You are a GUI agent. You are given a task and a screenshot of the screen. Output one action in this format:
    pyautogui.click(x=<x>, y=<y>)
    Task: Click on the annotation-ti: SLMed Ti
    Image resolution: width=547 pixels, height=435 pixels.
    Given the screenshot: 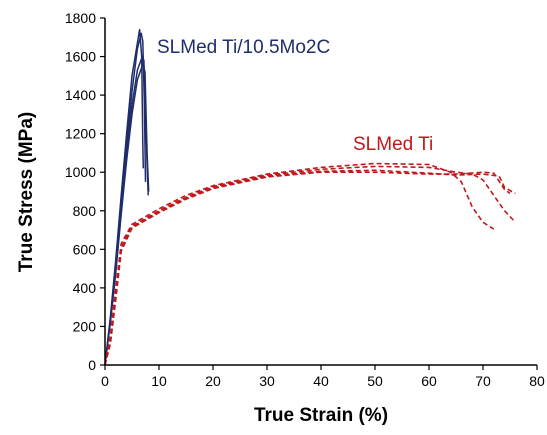 What is the action you would take?
    pyautogui.click(x=393, y=144)
    